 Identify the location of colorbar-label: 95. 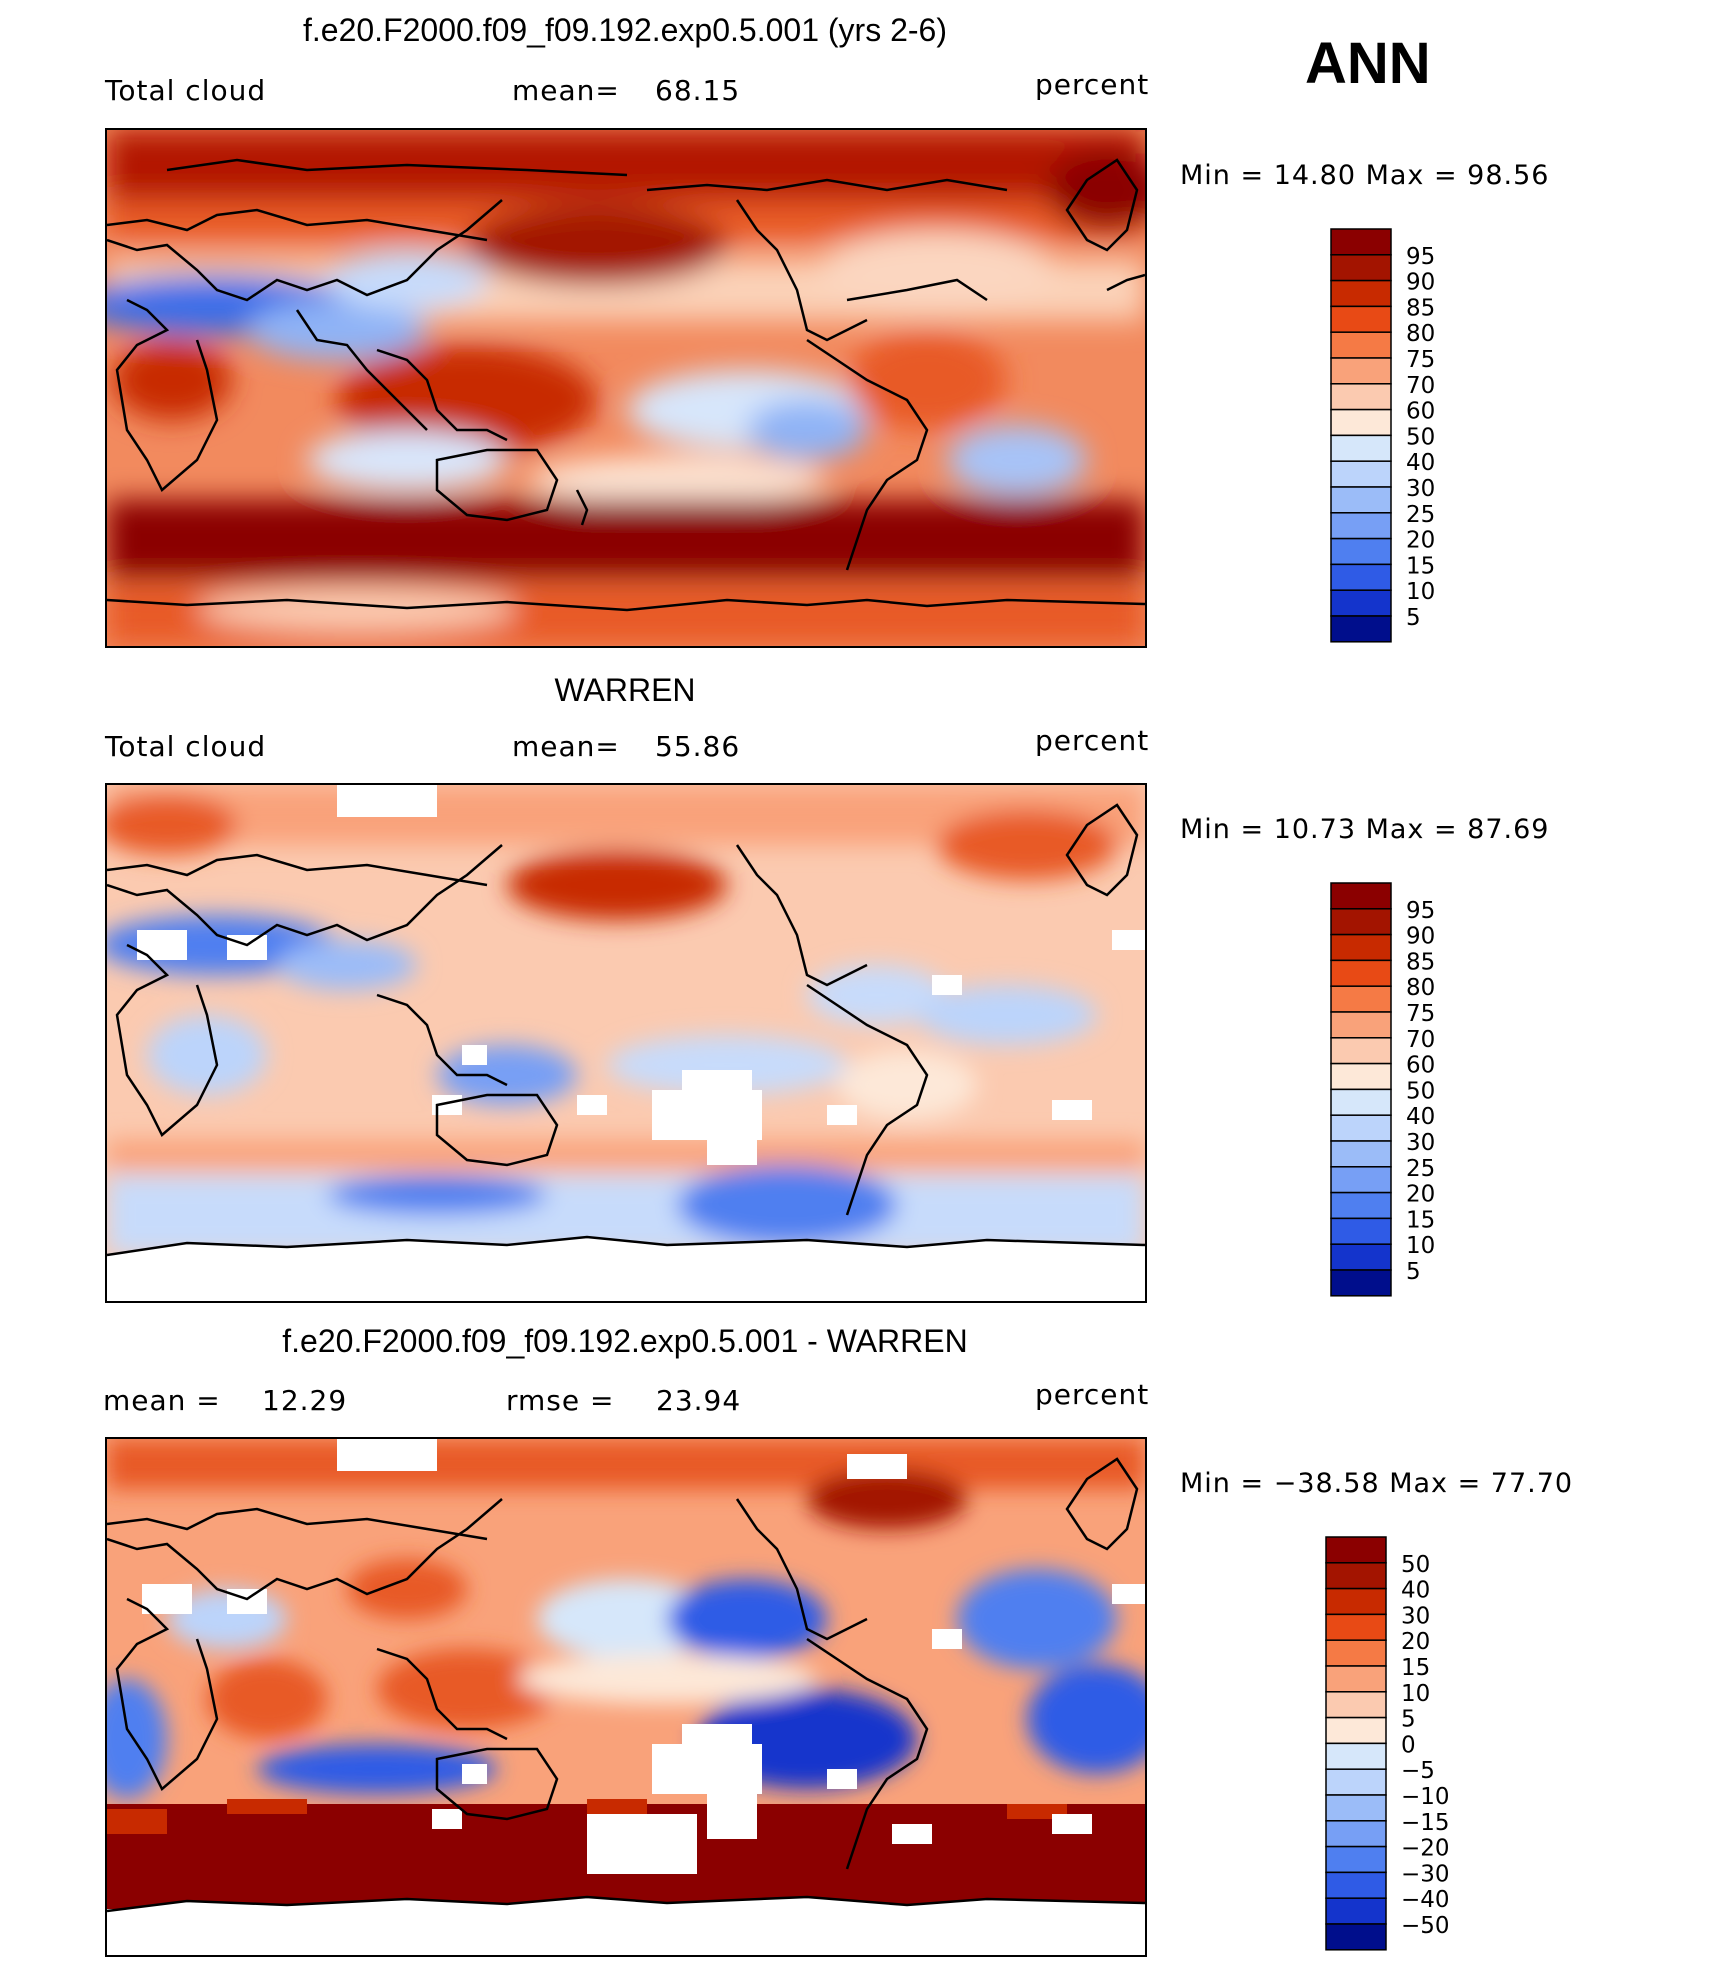
(1420, 257).